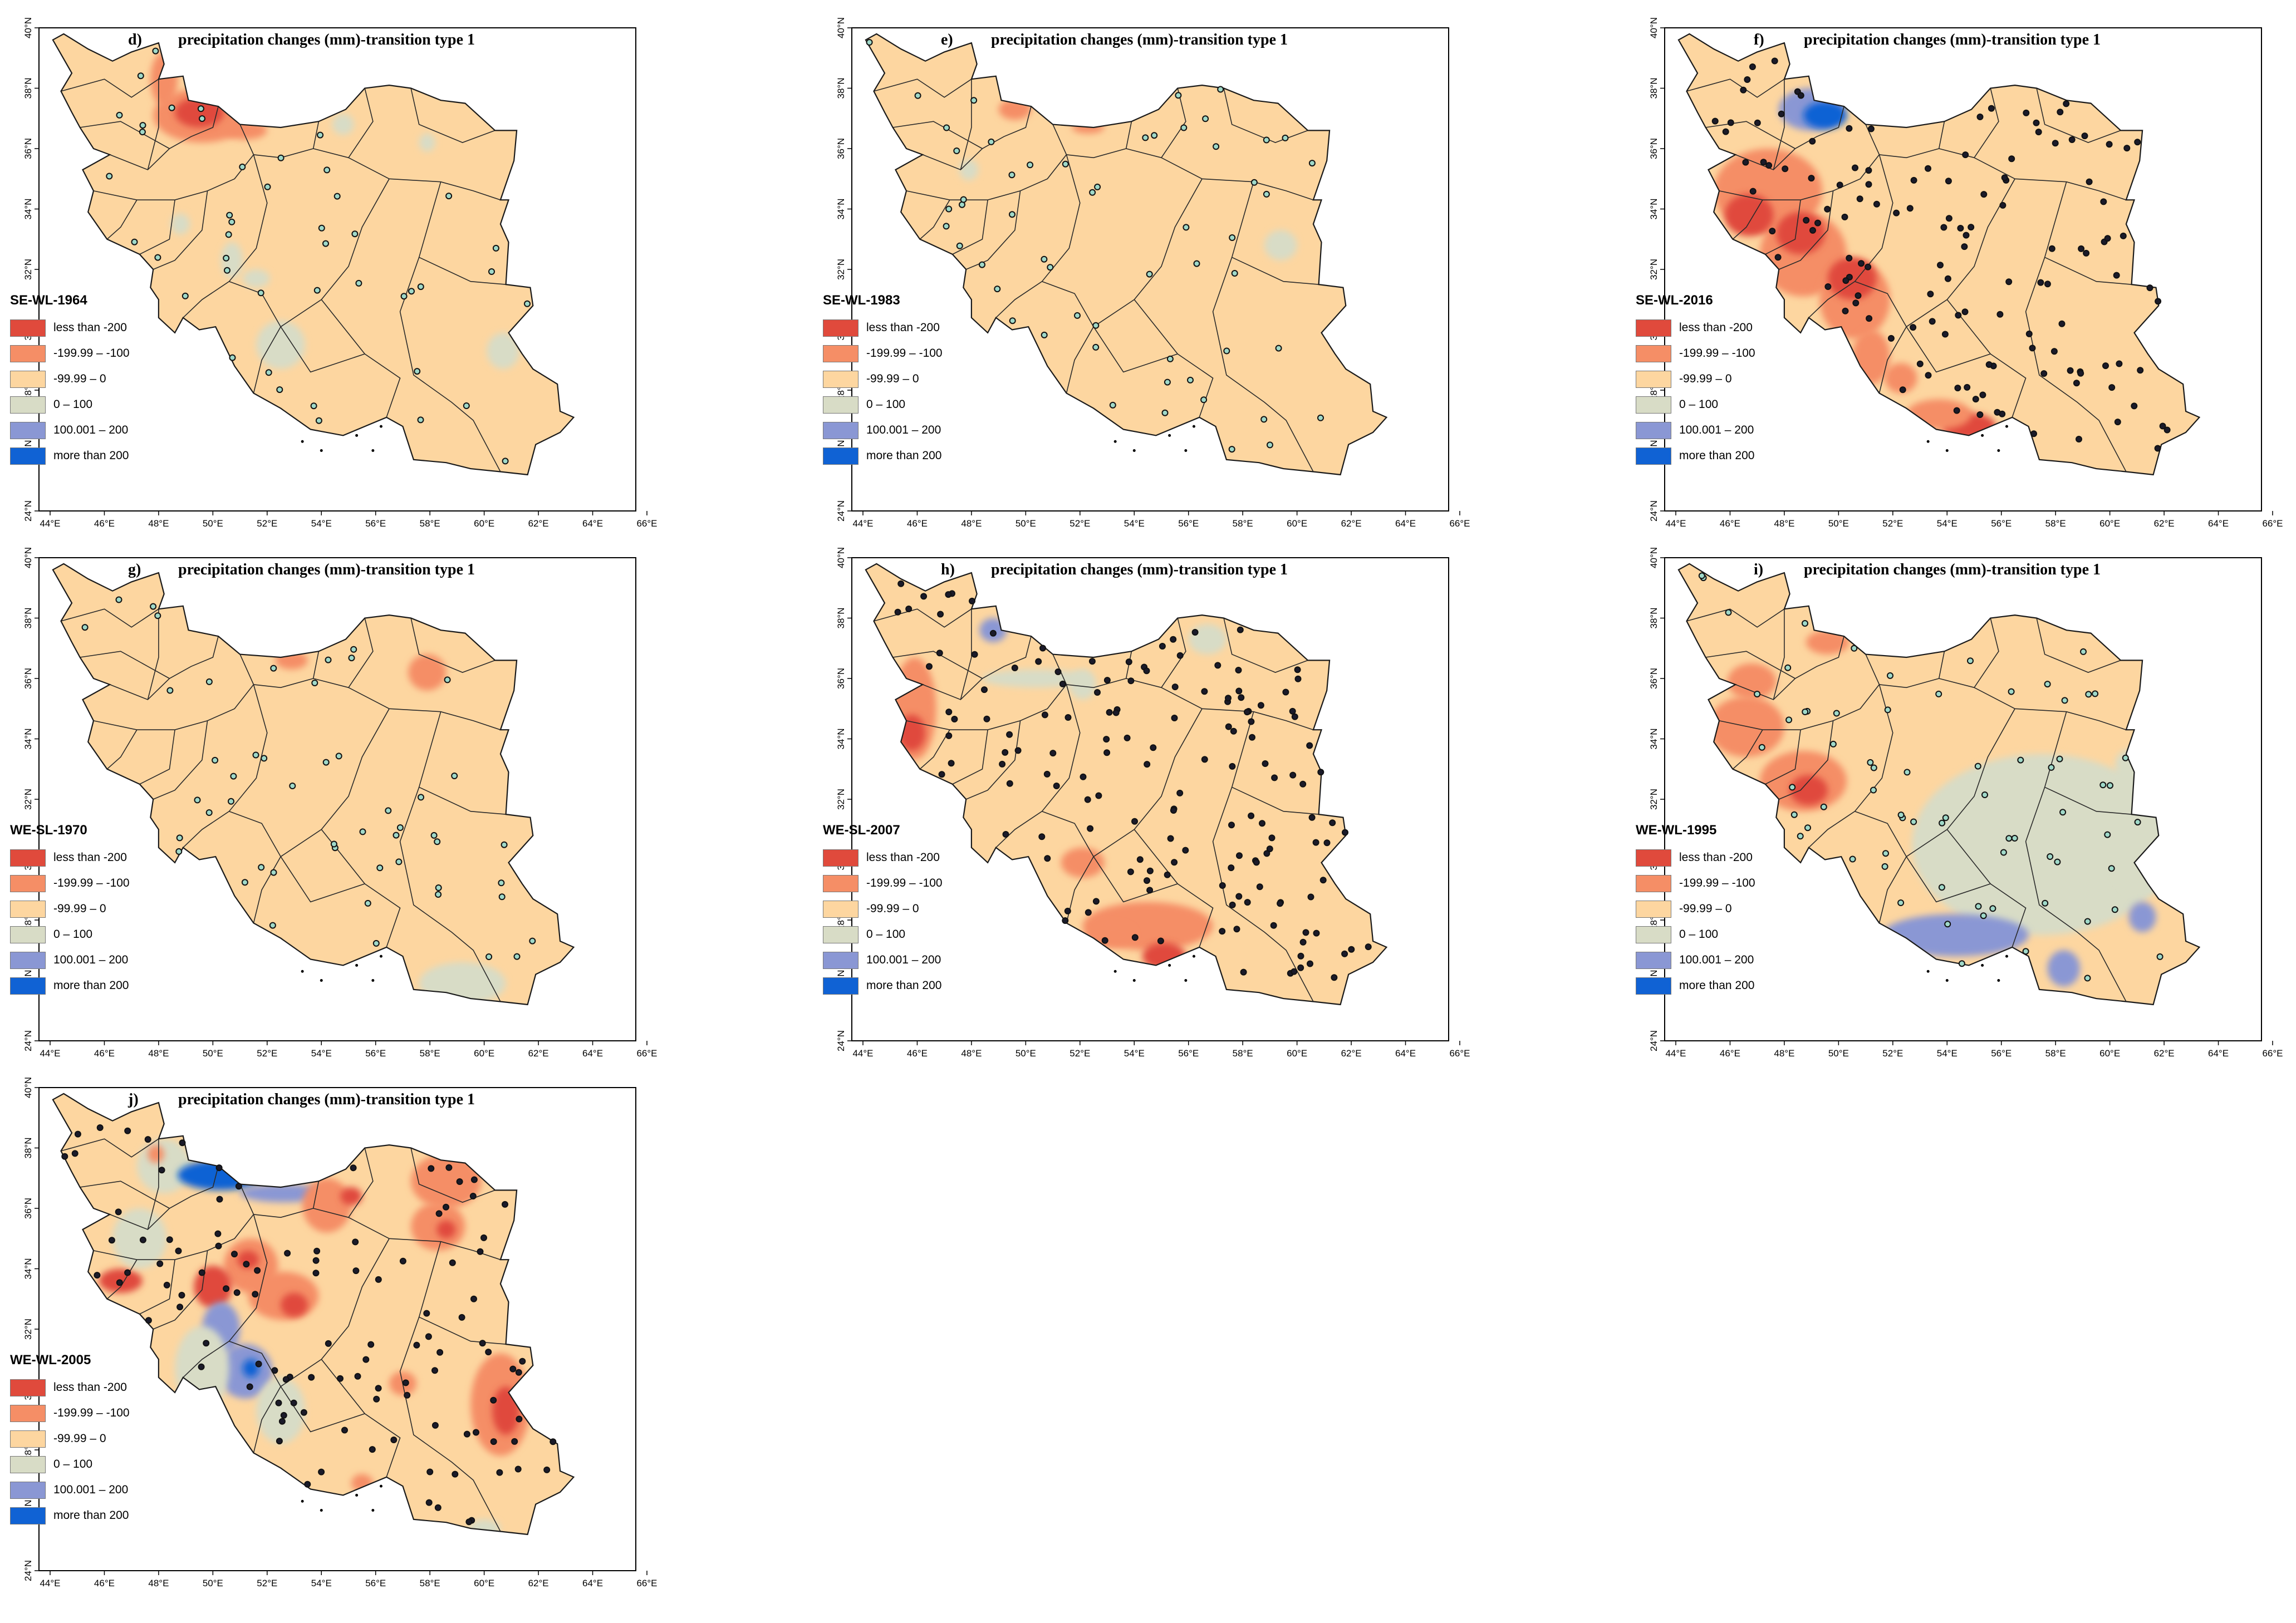 This screenshot has height=1623, width=2296. What do you see at coordinates (1025, 523) in the screenshot?
I see `lon-tick-label: 50°E` at bounding box center [1025, 523].